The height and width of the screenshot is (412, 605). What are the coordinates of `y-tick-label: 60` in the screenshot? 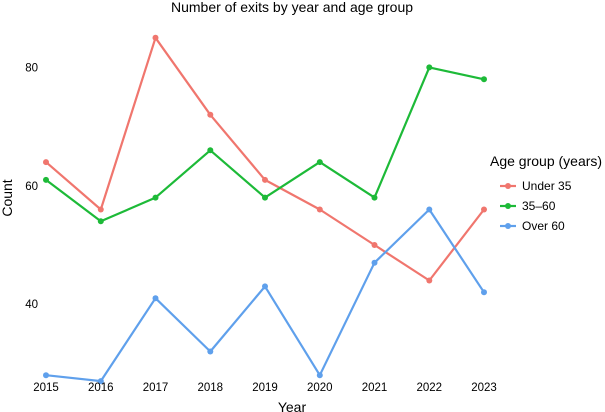 It's located at (31, 187).